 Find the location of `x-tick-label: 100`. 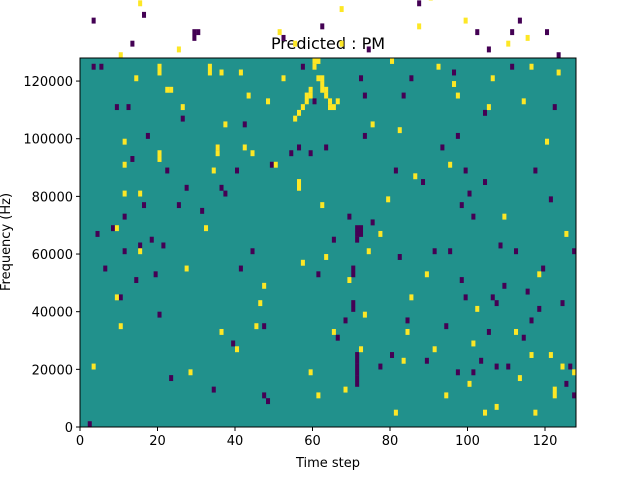

x-tick-label: 100 is located at coordinates (467, 441).